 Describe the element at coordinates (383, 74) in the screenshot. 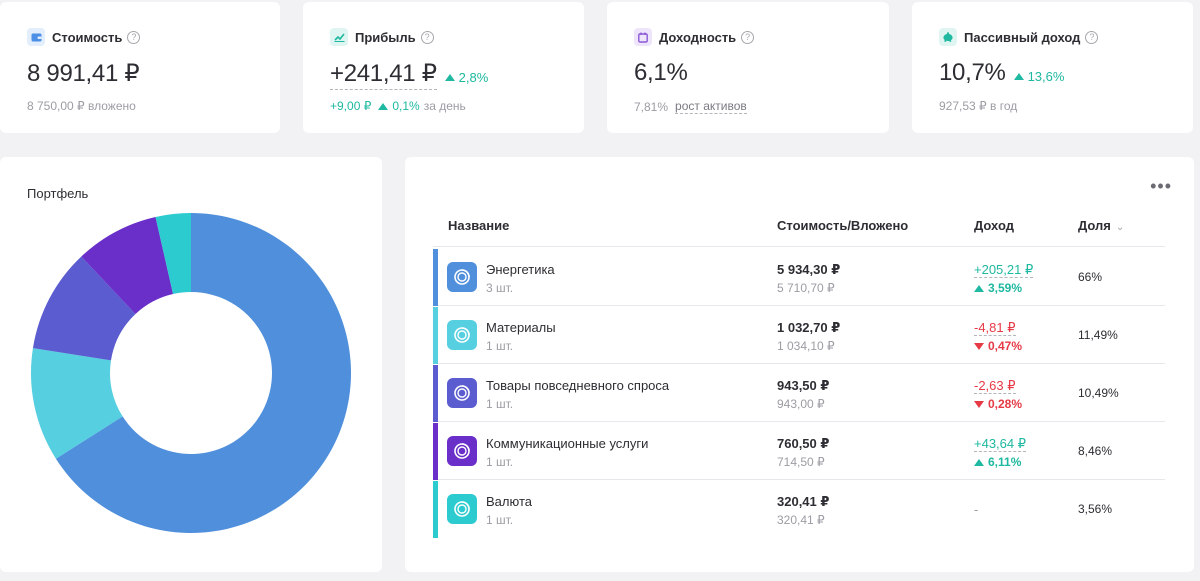

I see `stat-value: +241,41 ₽` at that location.